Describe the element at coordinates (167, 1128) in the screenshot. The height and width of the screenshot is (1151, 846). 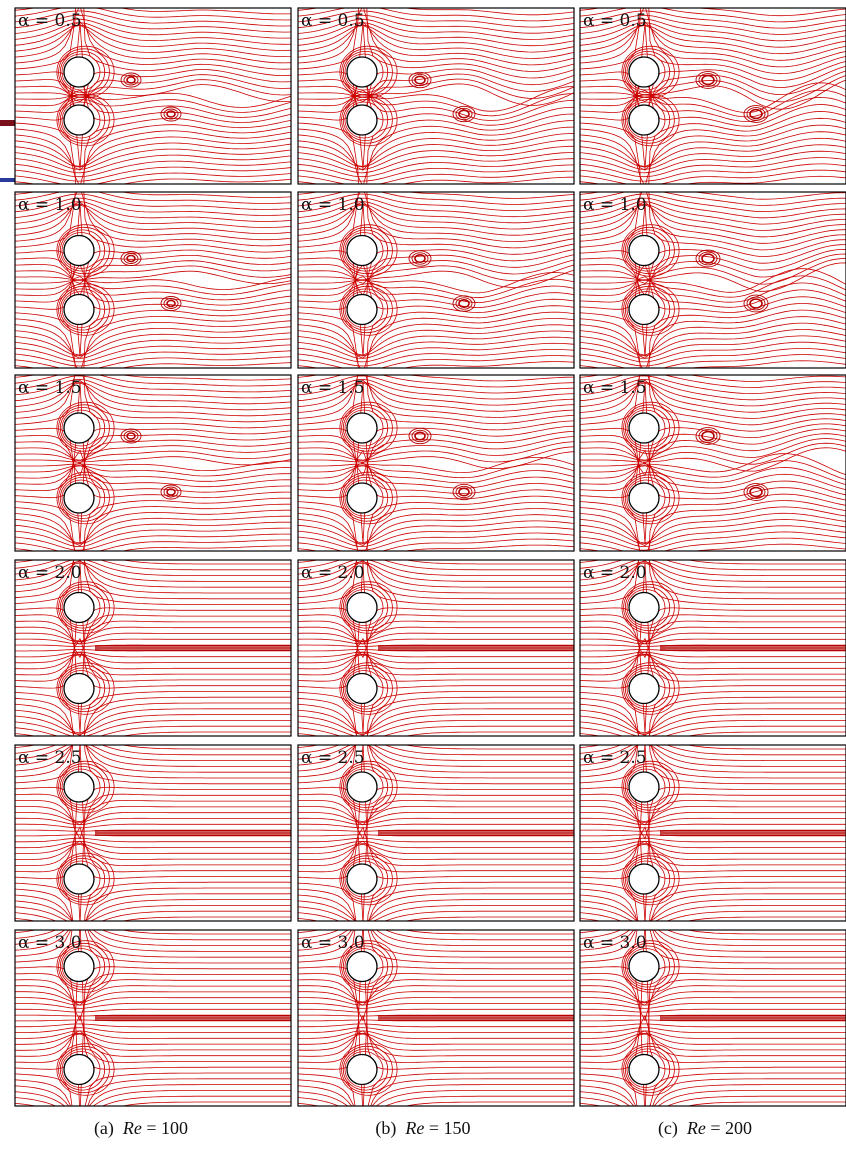
I see `caption-re-value: = 100` at that location.